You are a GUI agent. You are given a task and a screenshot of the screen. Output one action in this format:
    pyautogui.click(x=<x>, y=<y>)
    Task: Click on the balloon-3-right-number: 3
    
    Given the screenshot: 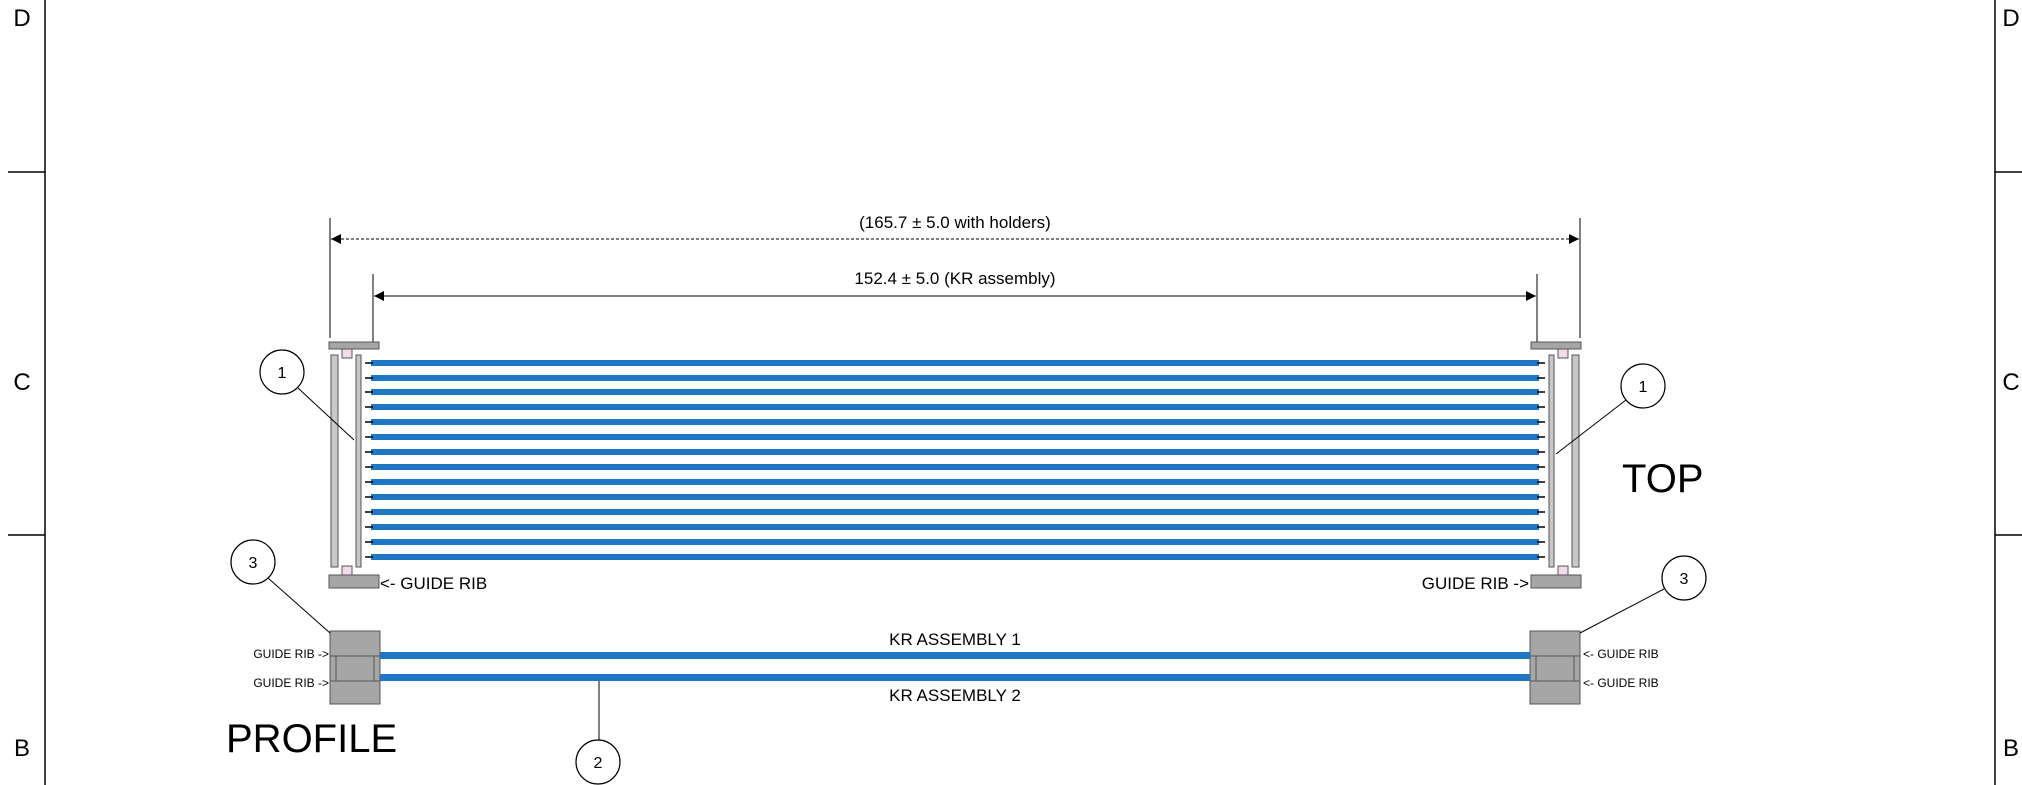 What is the action you would take?
    pyautogui.click(x=1684, y=579)
    